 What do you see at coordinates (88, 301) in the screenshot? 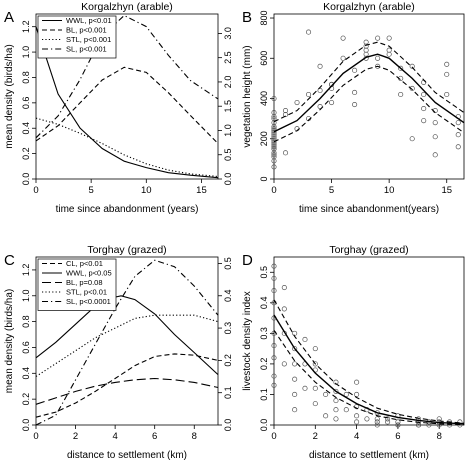
I see `legend-label: SL, p<0.0001` at bounding box center [88, 301].